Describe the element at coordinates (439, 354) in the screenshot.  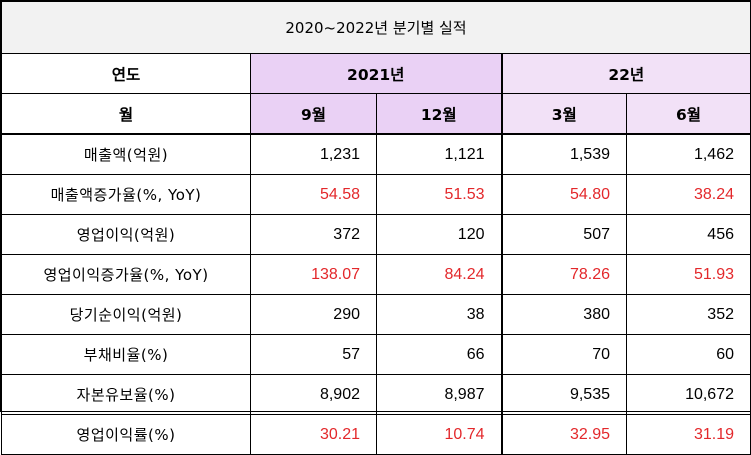
I see `table-cell: 66` at that location.